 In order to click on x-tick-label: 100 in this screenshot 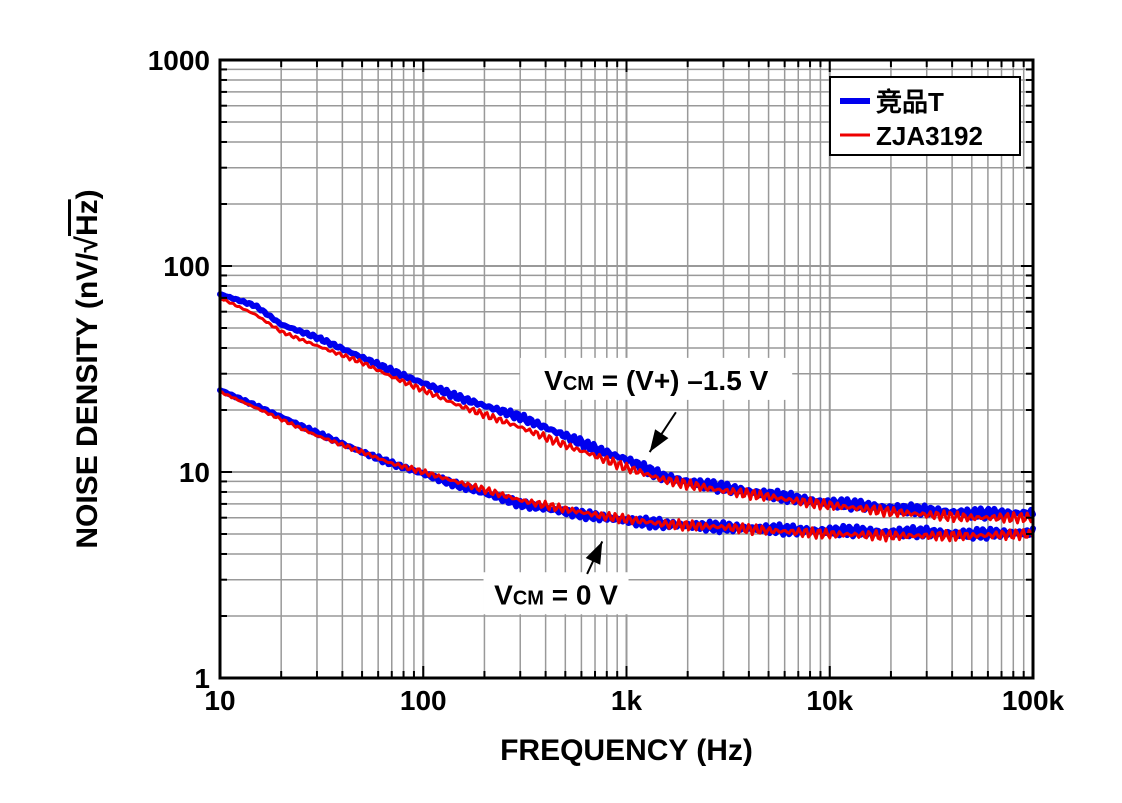, I will do `click(423, 700)`.